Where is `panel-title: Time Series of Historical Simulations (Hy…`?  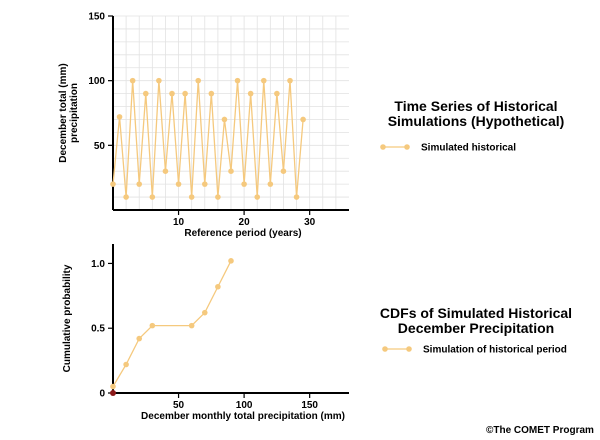
panel-title: Time Series of Historical Simulations (Hy… is located at coordinates (476, 113).